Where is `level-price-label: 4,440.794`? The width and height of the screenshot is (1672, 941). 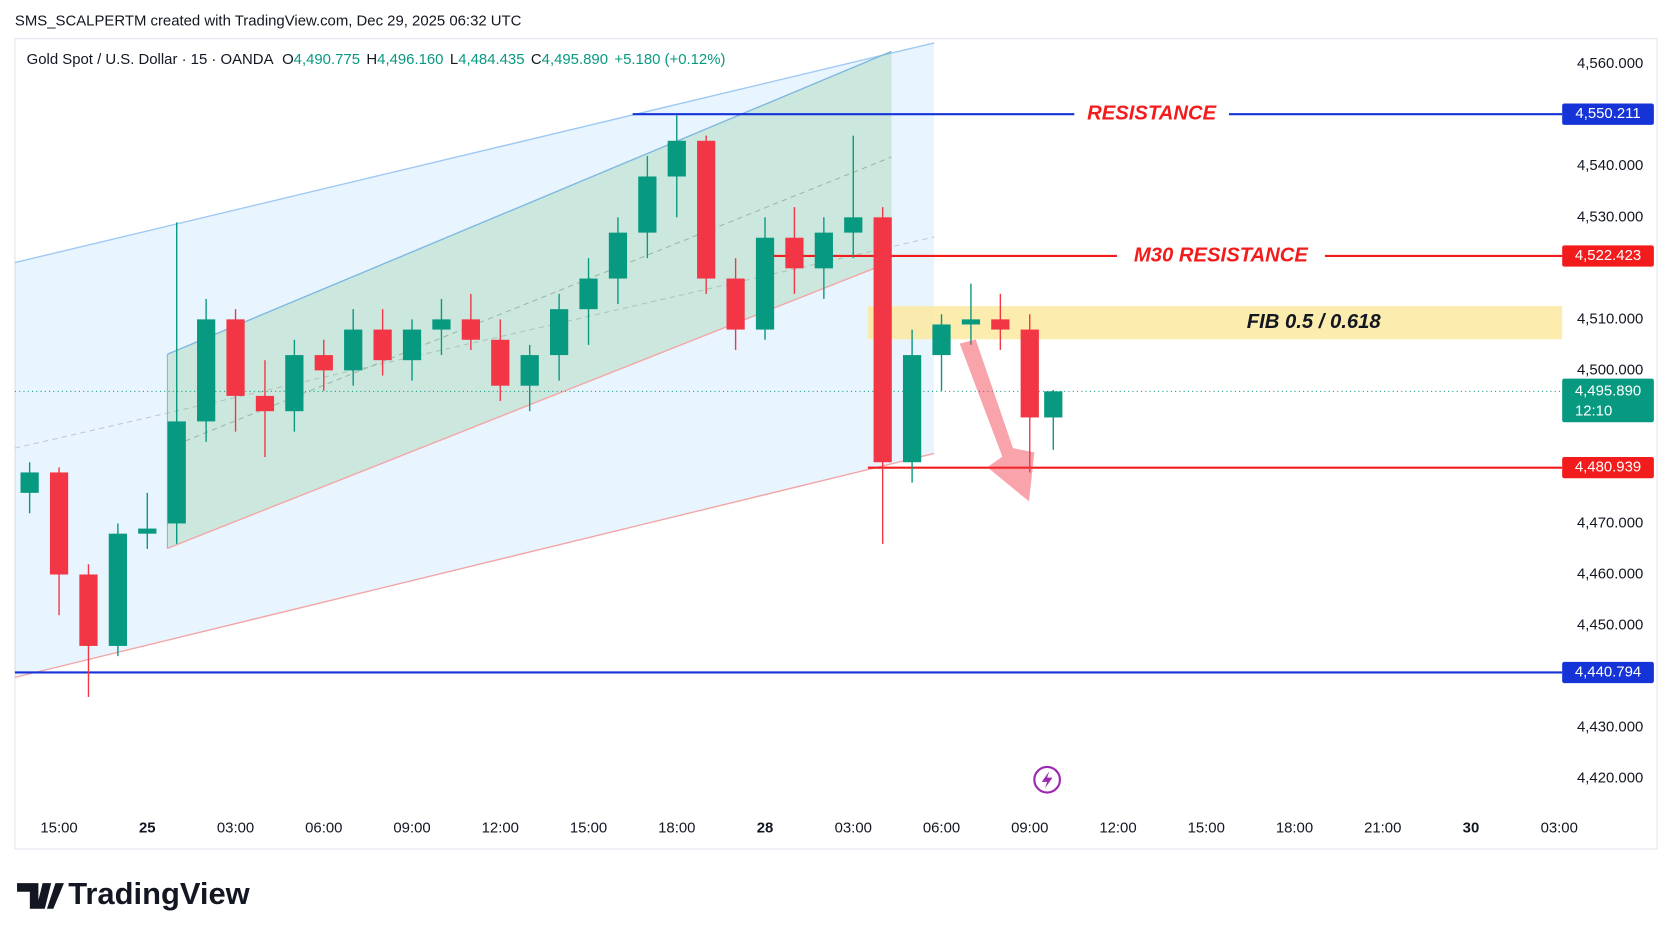 level-price-label: 4,440.794 is located at coordinates (1608, 671).